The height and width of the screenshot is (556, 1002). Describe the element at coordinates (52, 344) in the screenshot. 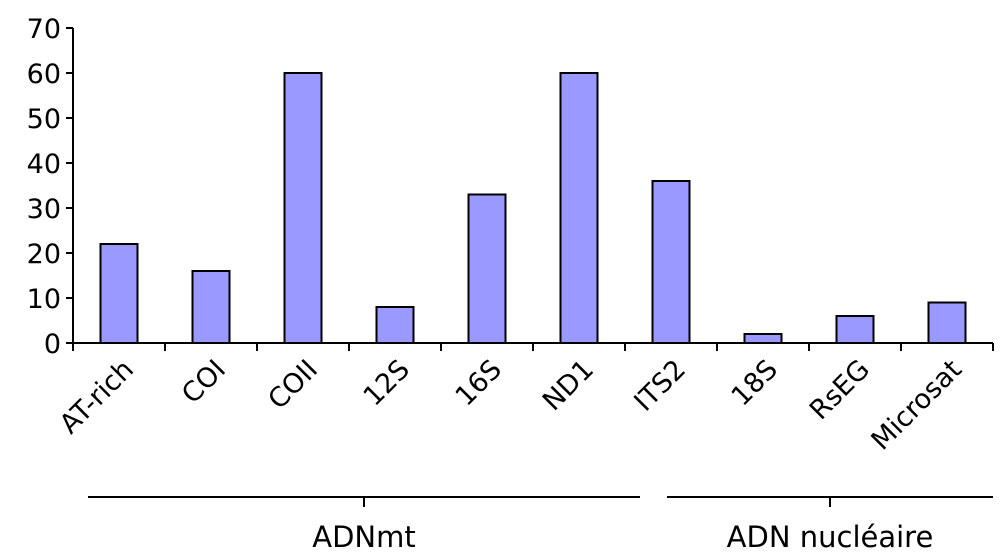

I see `y-tick-label: 0` at that location.